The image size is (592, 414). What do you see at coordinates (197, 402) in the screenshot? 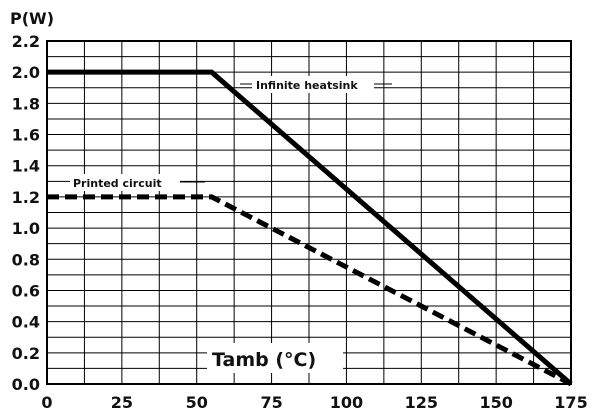
I see `x-tick-label: 50` at bounding box center [197, 402].